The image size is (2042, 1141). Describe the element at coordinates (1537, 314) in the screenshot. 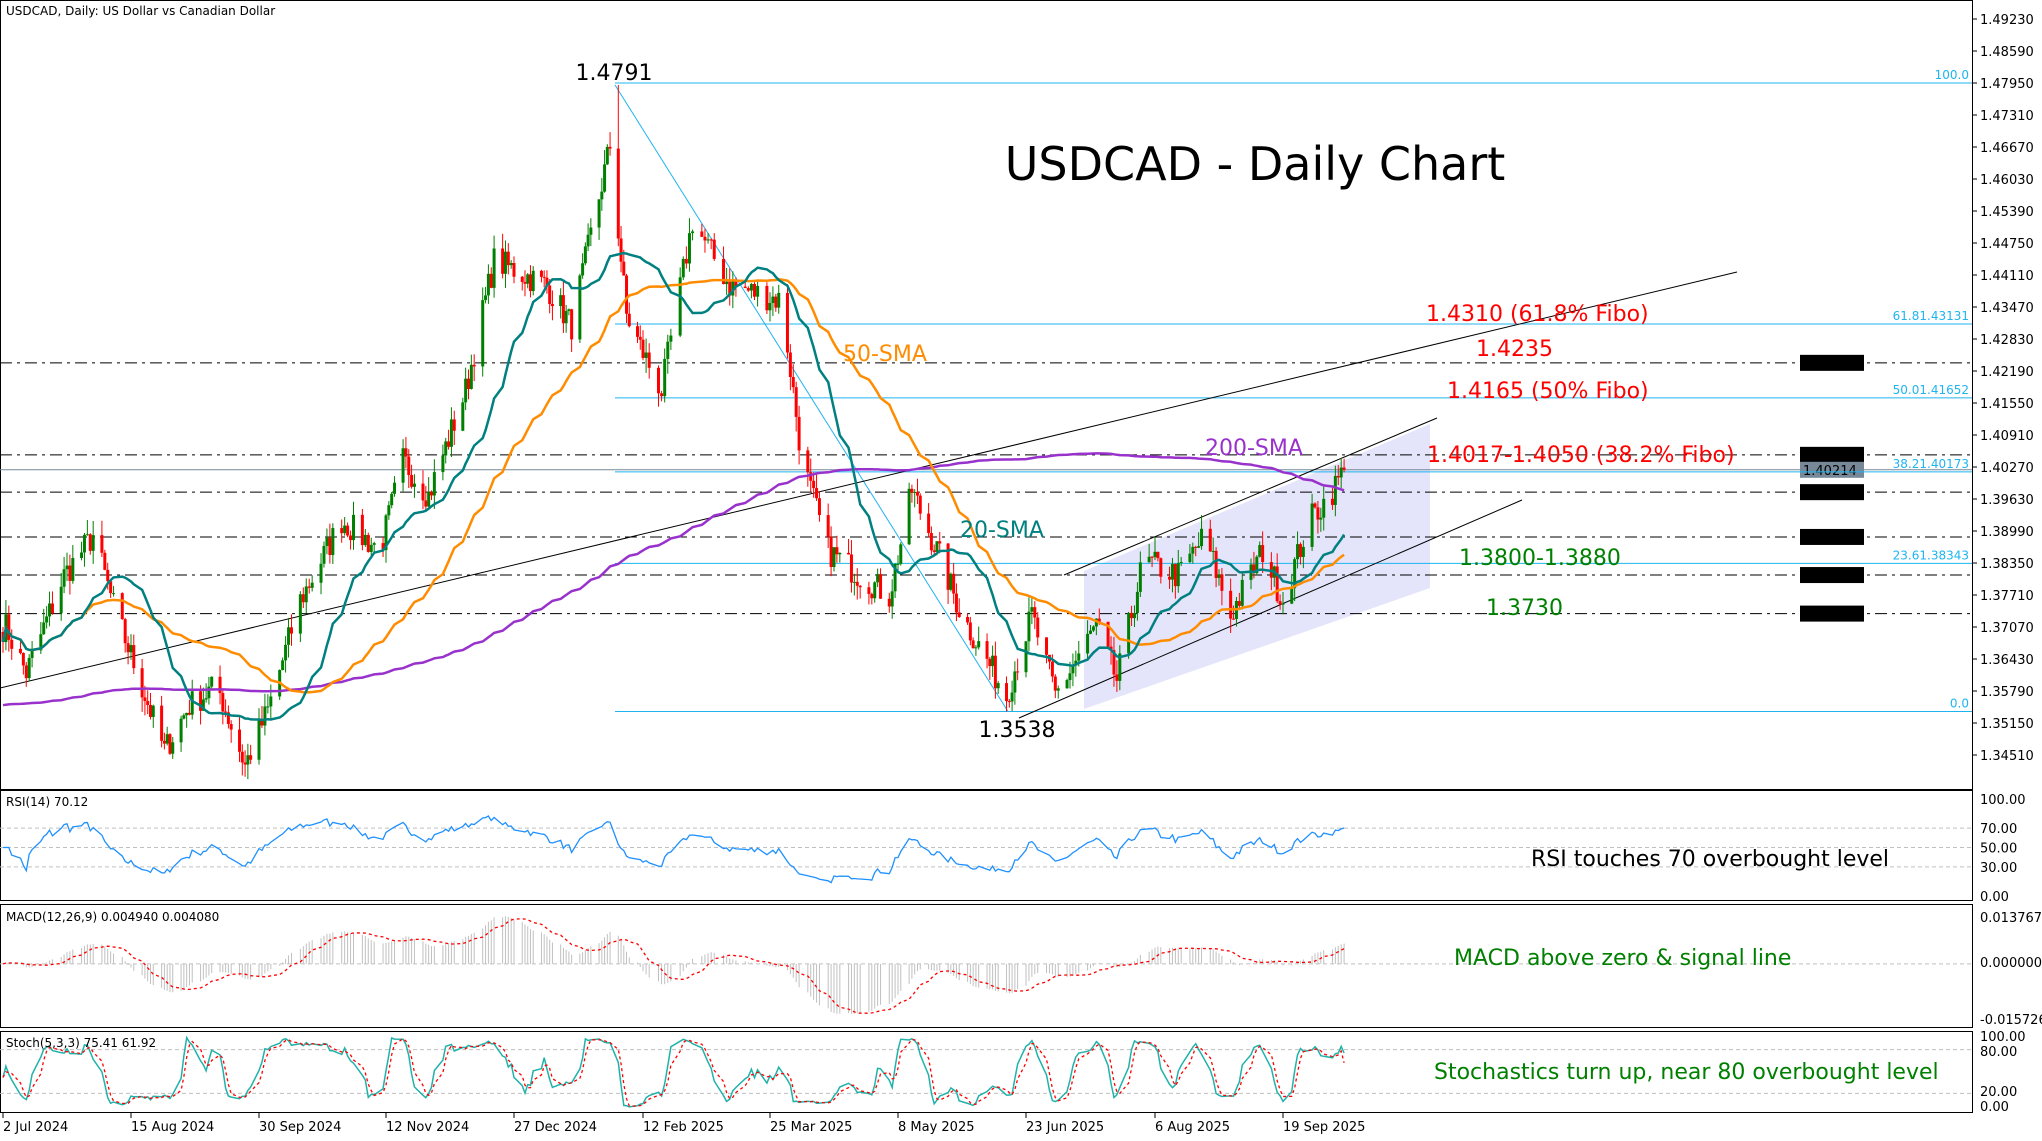

I see `resistance-label-1: 1.4310 (61.8% Fibo)` at that location.